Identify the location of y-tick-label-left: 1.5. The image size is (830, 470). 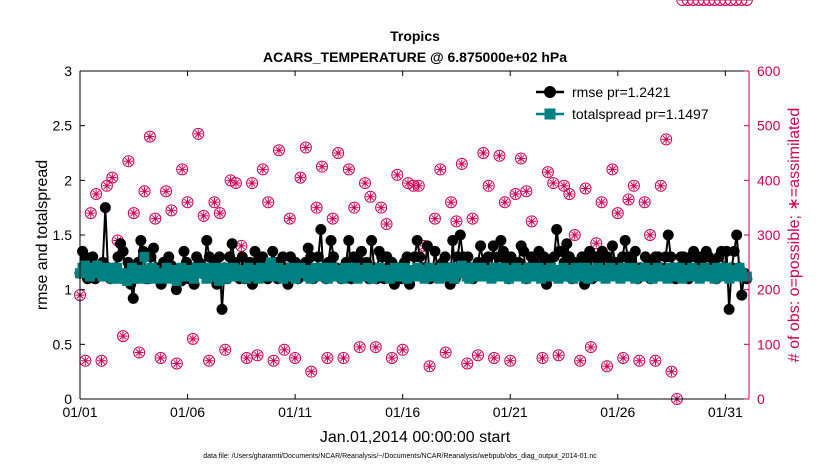
(63, 235).